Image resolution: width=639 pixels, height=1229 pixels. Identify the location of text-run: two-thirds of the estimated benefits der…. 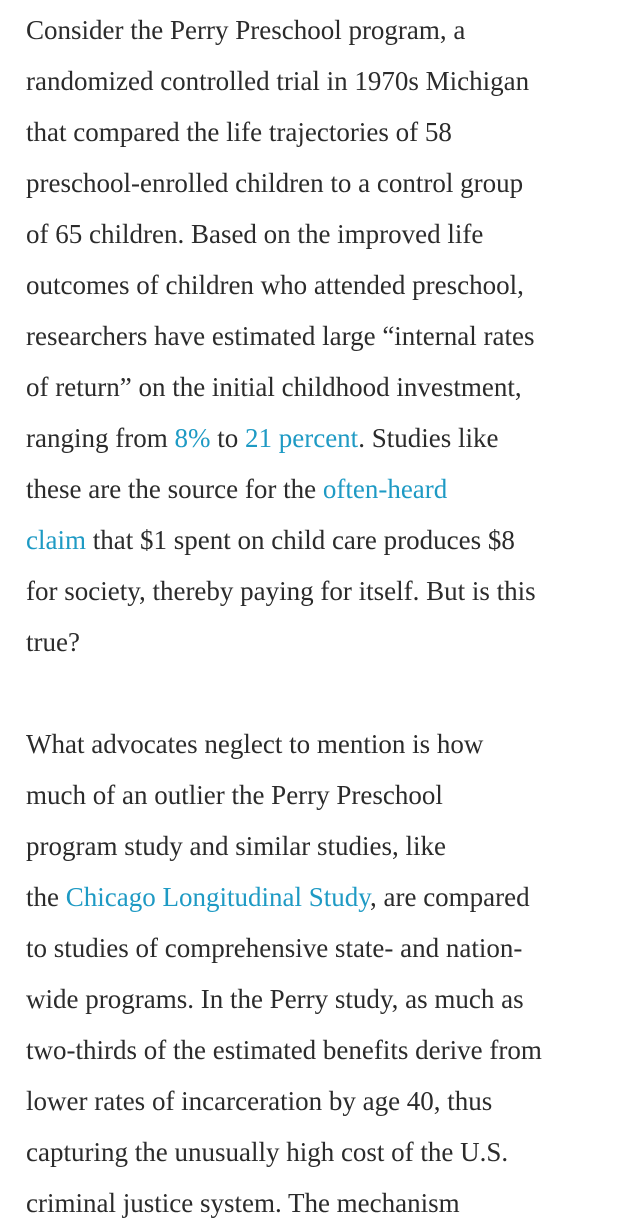
(284, 1050).